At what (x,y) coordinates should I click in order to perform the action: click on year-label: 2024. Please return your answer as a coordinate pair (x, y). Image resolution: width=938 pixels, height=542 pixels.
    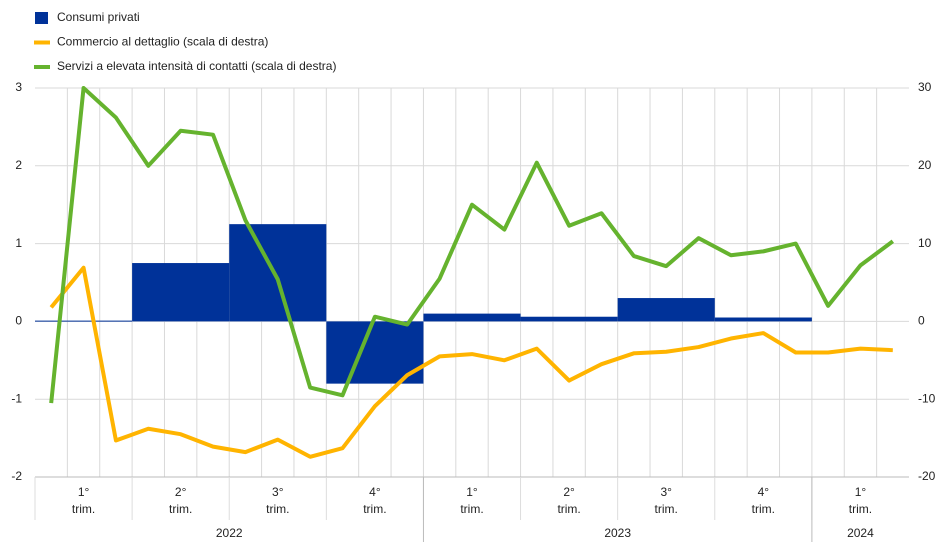
    Looking at the image, I should click on (860, 533).